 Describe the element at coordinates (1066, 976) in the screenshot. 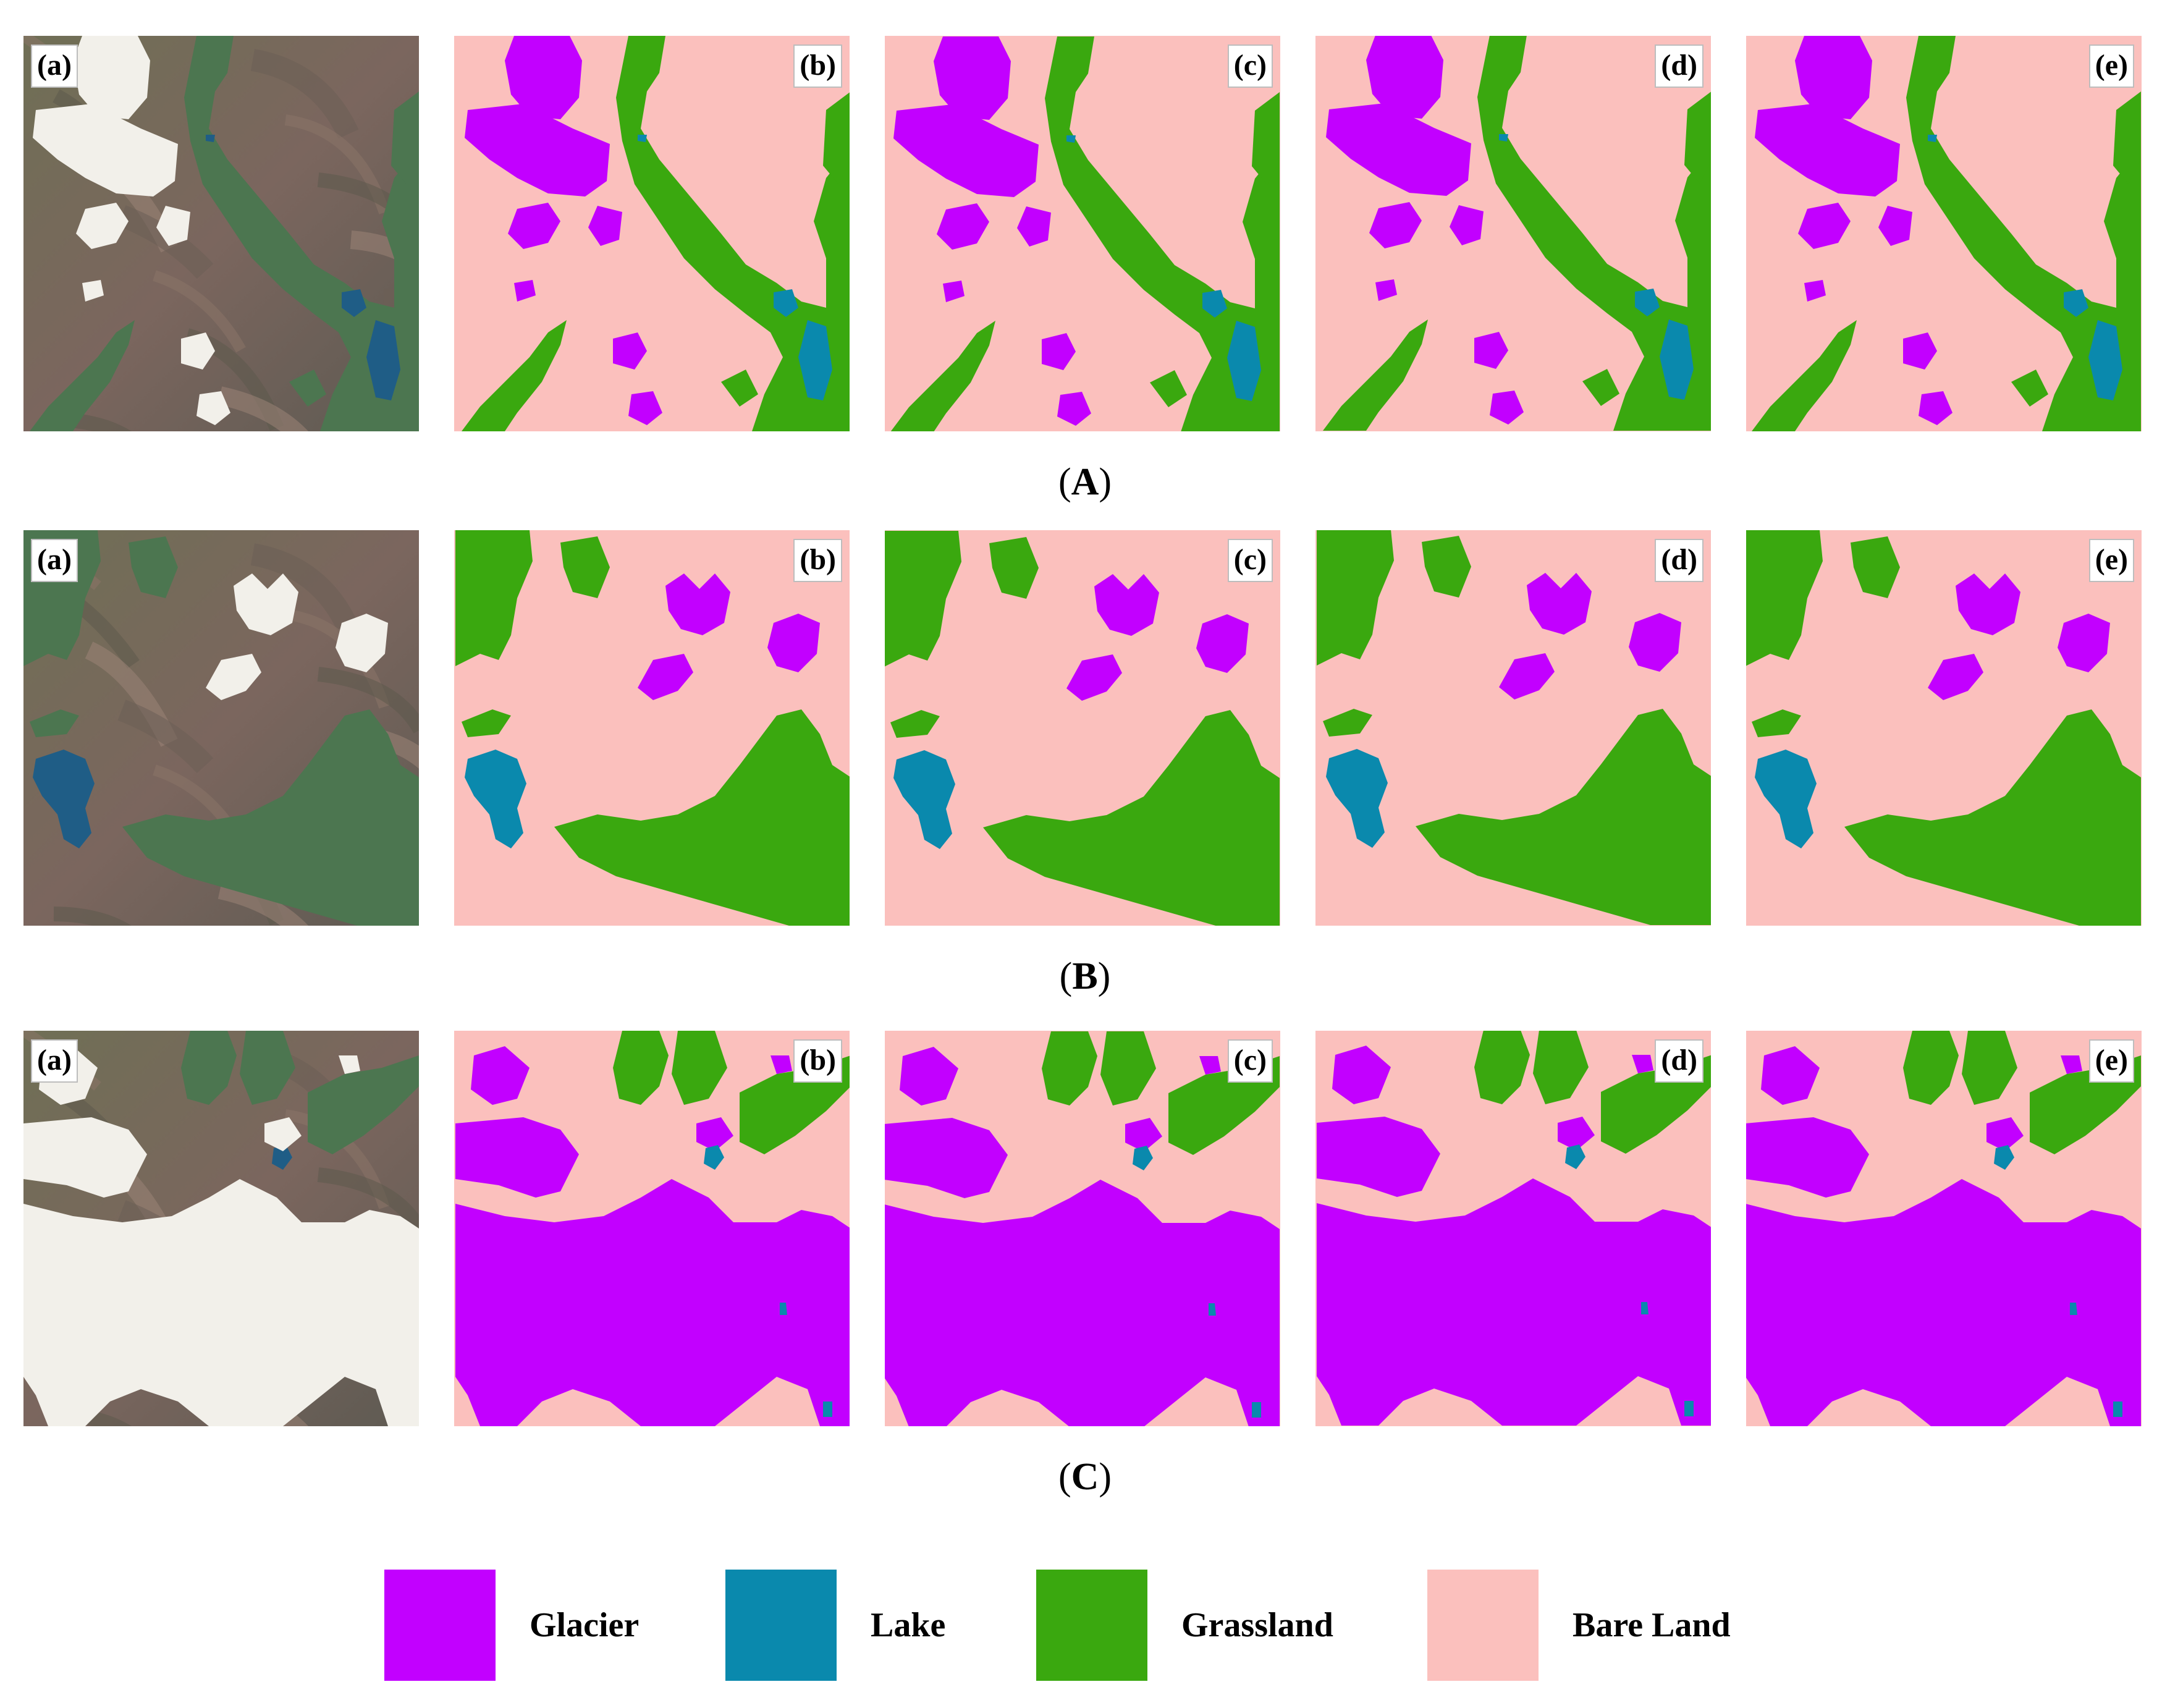

I see `caption-open-paren: (` at that location.